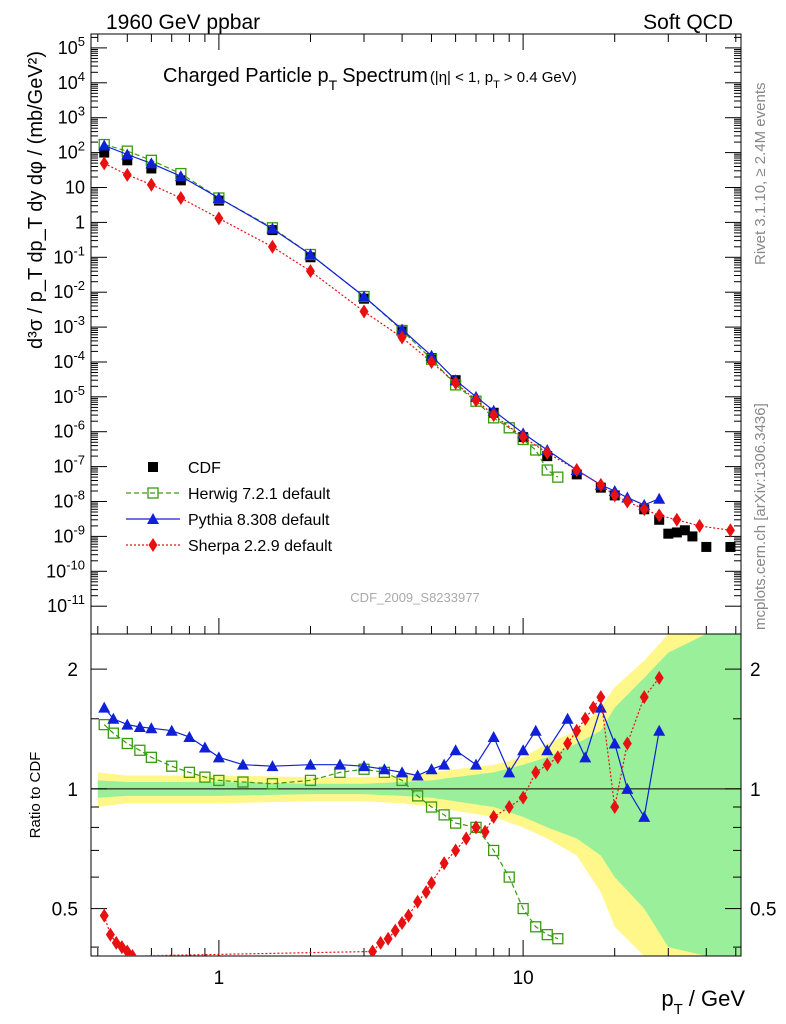 This screenshot has width=786, height=1024. What do you see at coordinates (667, 998) in the screenshot?
I see `x-axis-label-p: p` at bounding box center [667, 998].